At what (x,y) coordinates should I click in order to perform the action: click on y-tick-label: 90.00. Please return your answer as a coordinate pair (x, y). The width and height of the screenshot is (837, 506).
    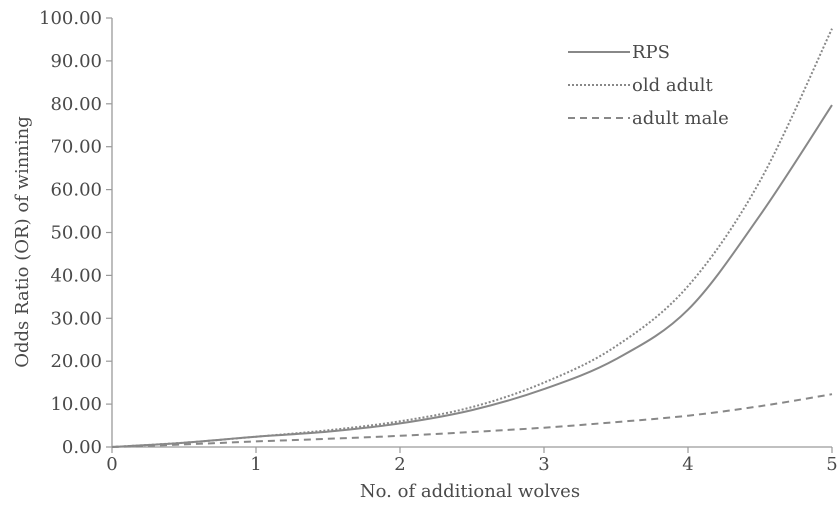
    Looking at the image, I should click on (76, 61).